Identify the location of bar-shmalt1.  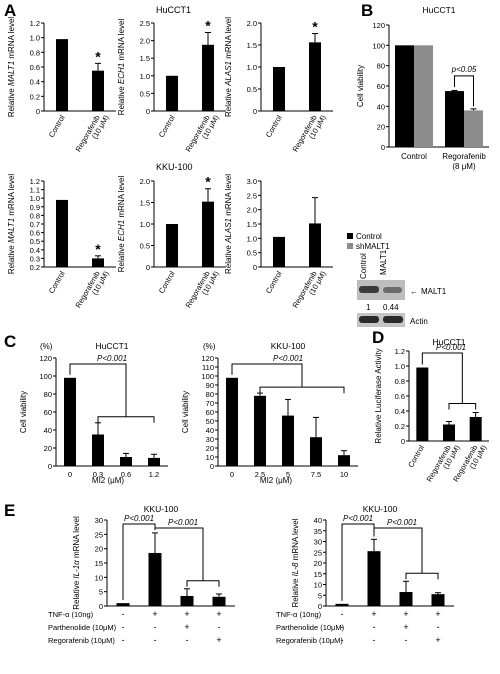
(423, 96).